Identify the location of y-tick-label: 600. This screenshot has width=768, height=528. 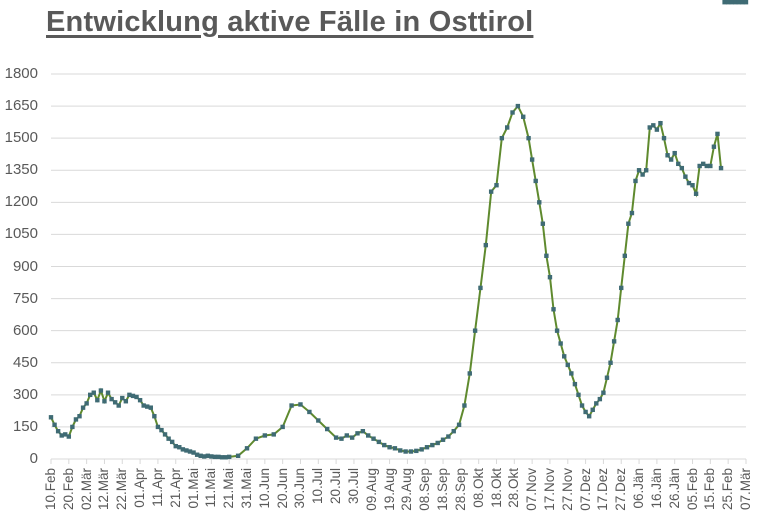
(25, 330).